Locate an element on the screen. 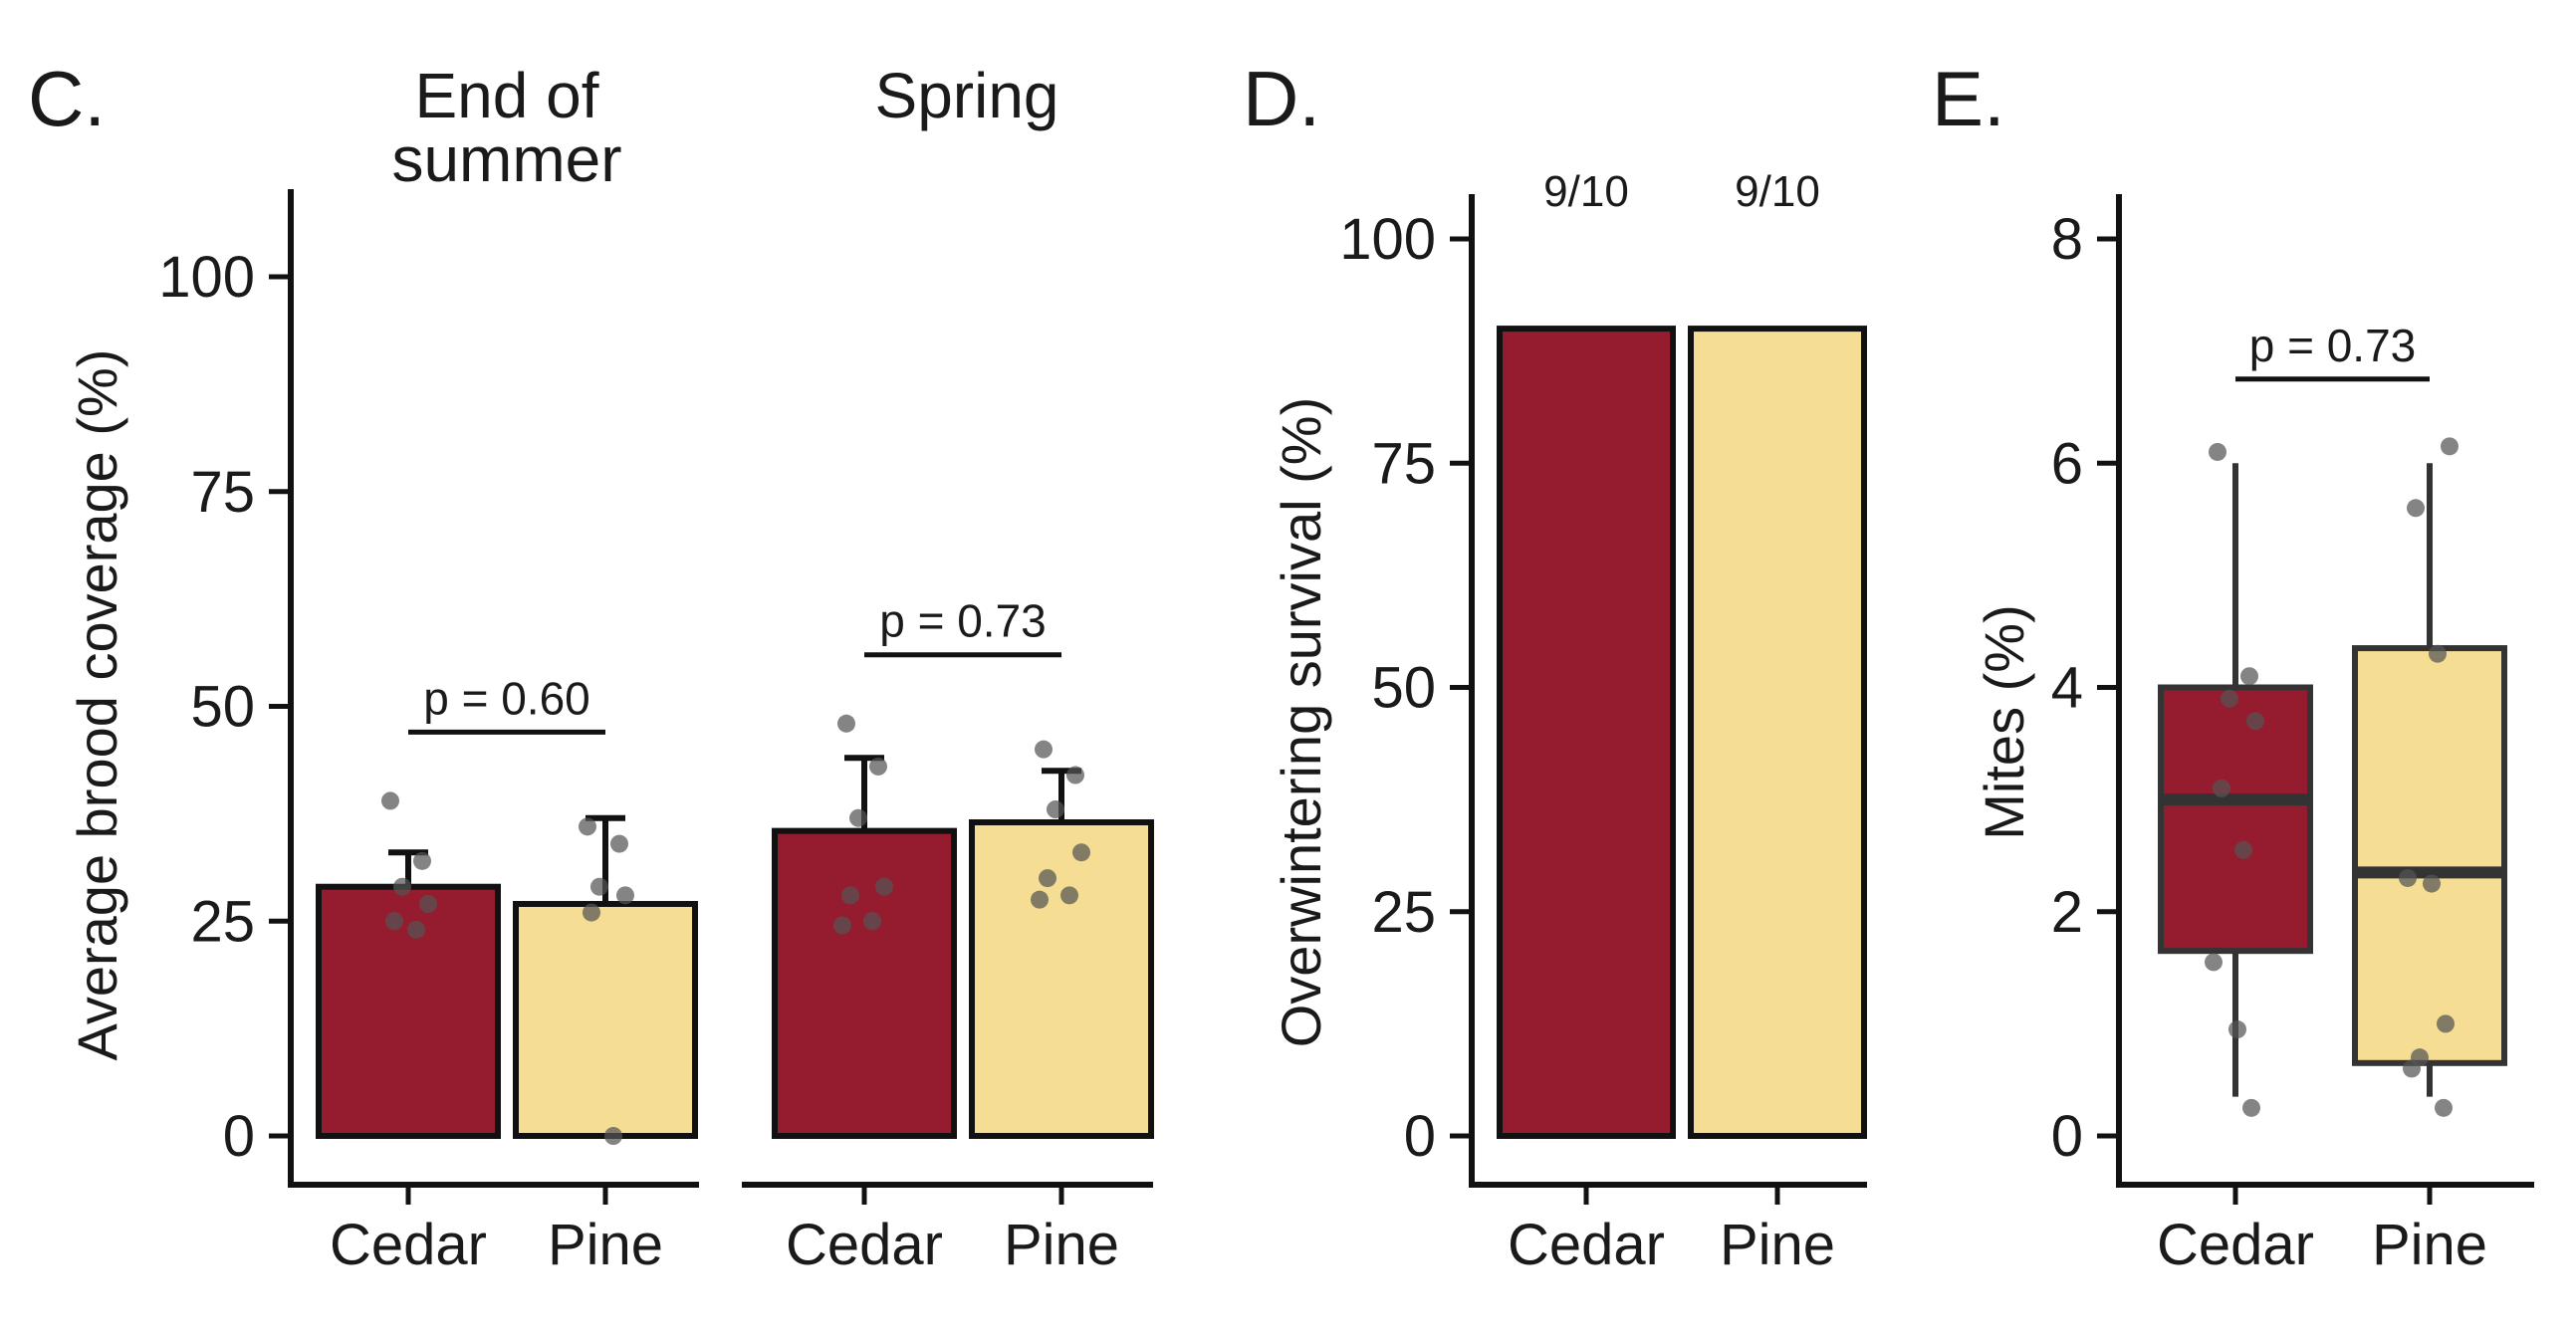 Image resolution: width=2576 pixels, height=1343 pixels. panel-e-y-tick-label: 2 is located at coordinates (2067, 912).